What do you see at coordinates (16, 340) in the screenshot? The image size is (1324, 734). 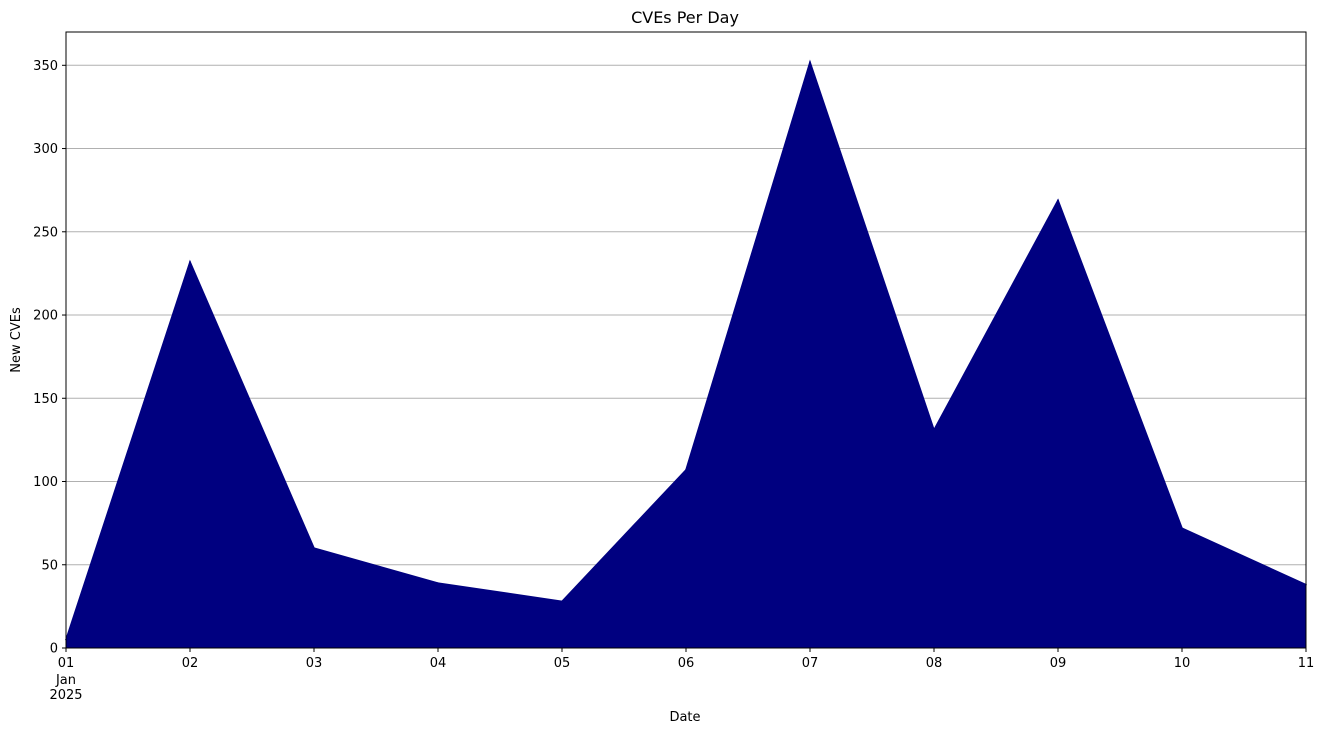 I see `y-axis-label: New CVEs` at bounding box center [16, 340].